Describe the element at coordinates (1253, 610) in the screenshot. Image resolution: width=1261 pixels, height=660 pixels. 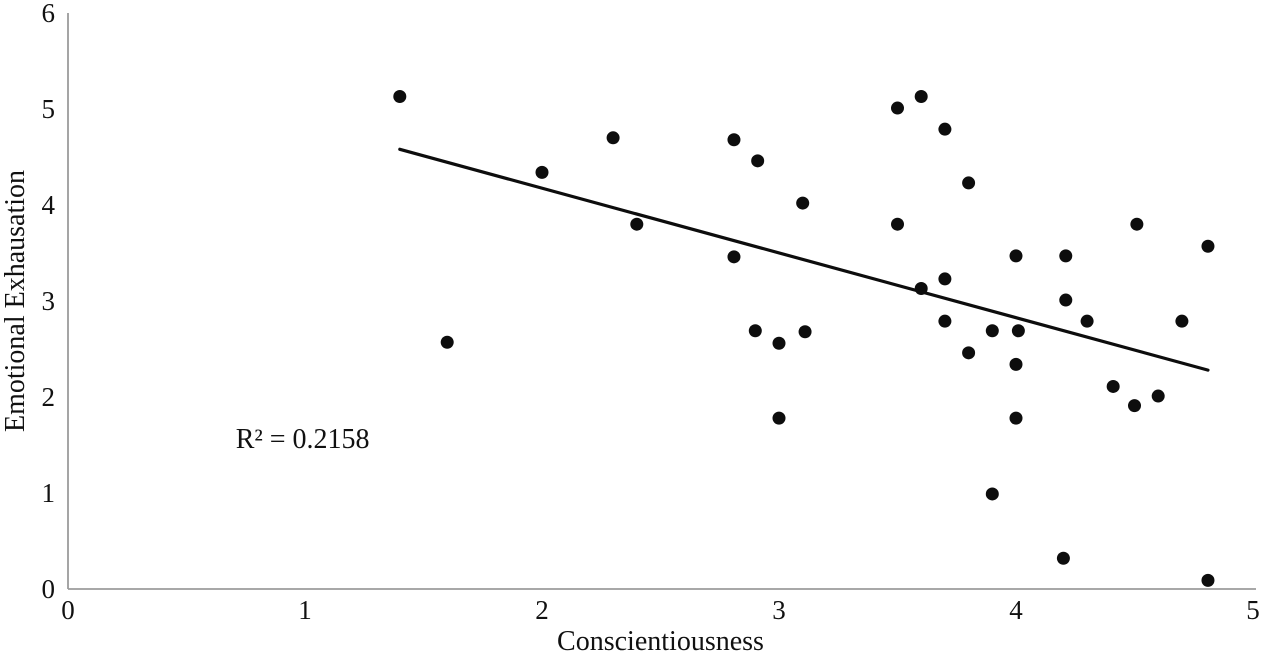
I see `x-tick-label: 5` at that location.